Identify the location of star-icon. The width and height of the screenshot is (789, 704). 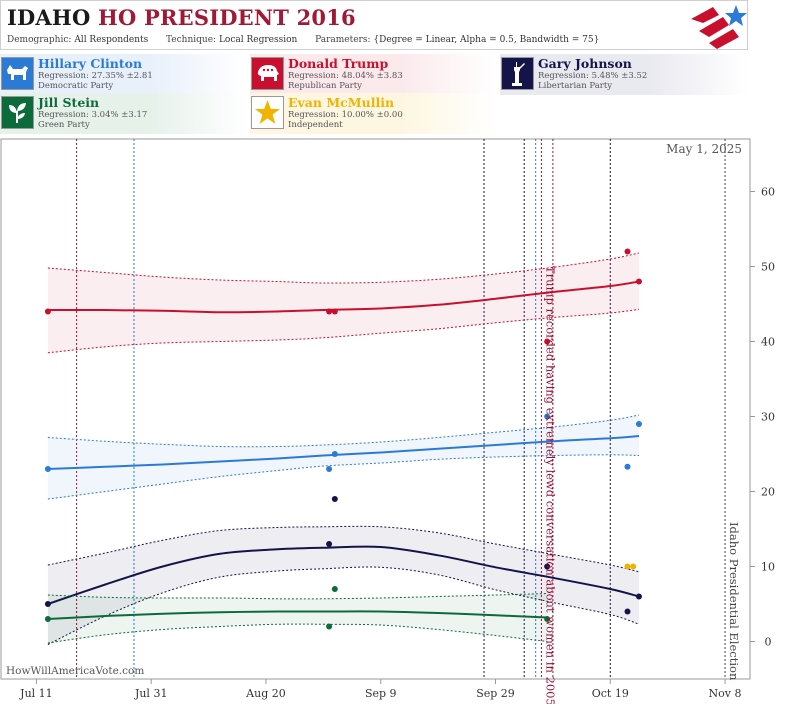
(267, 112).